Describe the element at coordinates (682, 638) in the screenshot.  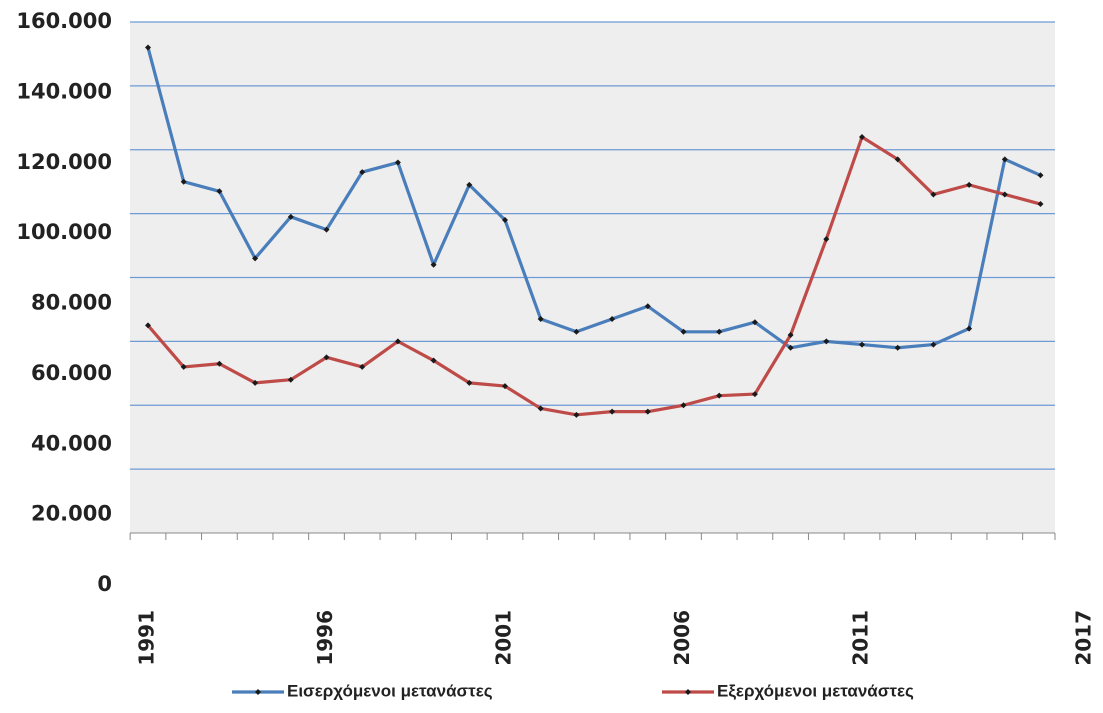
I see `x-tick-label: 2006` at that location.